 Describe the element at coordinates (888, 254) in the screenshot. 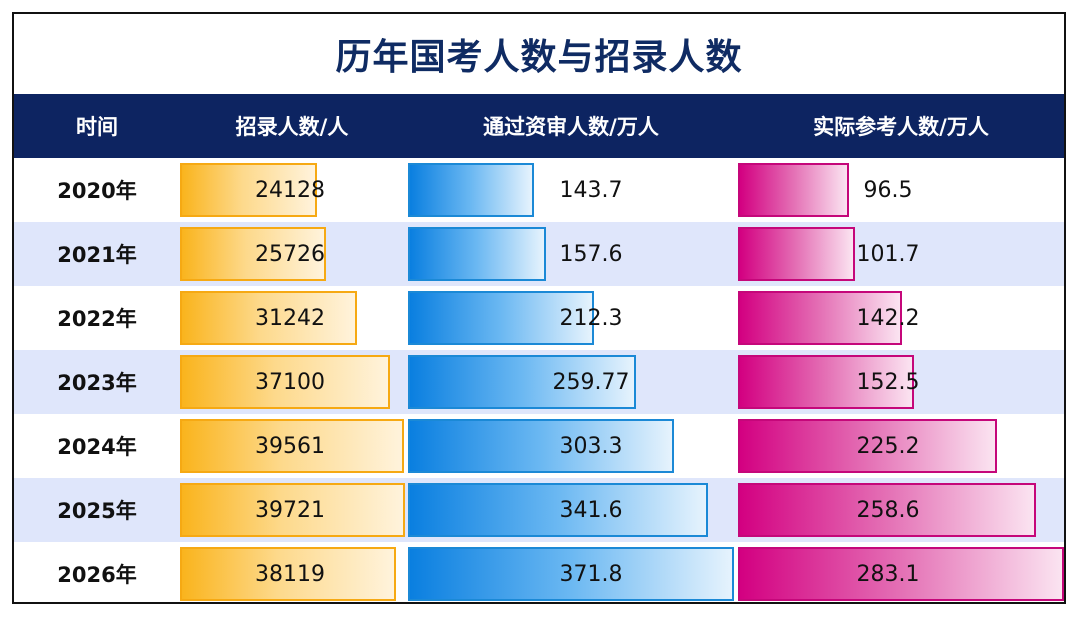

I see `actual-value-label: 101.7` at that location.